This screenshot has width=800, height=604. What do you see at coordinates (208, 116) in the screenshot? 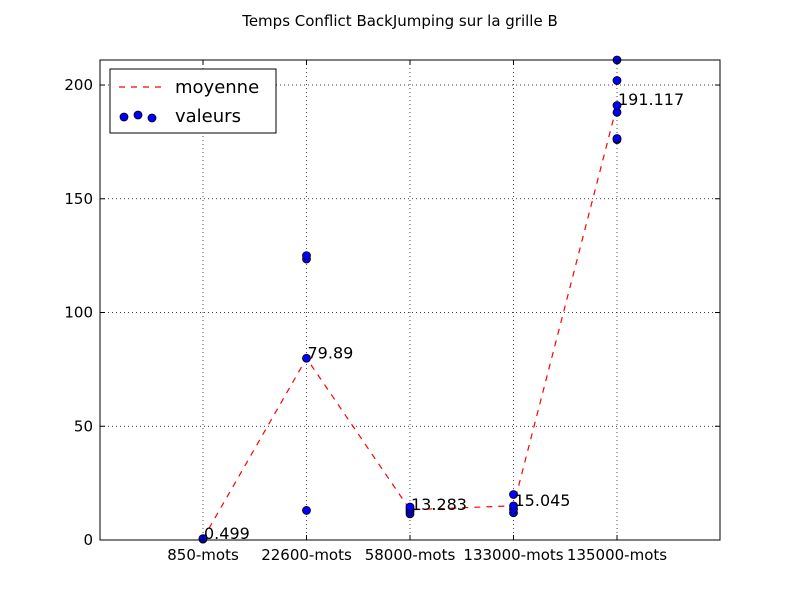
I see `legend-label-valeurs: valeurs` at bounding box center [208, 116].